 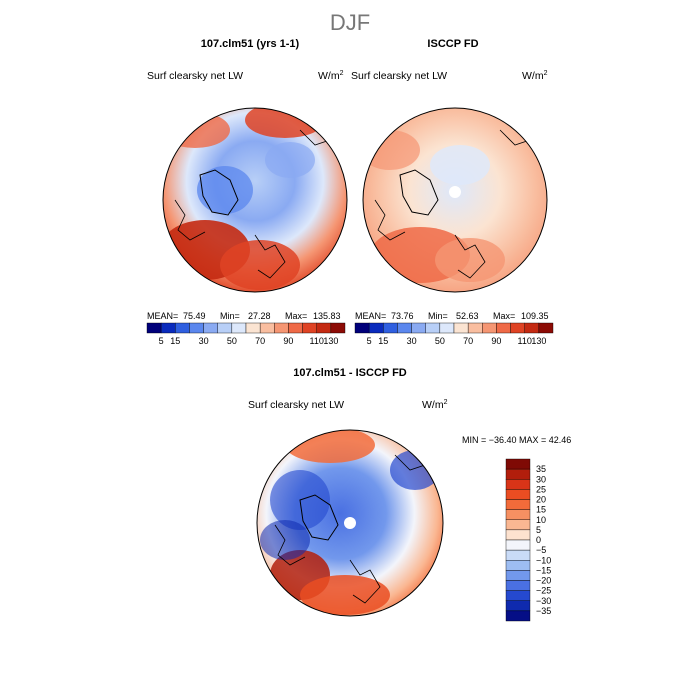 What do you see at coordinates (543, 611) in the screenshot?
I see `colorbar-diff-tick-label: −35` at bounding box center [543, 611].